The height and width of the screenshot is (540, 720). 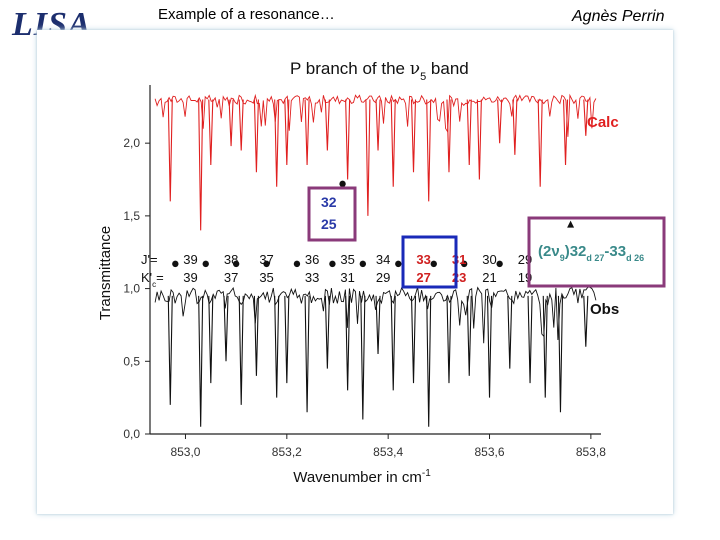 I want to click on j-value-label: 34, so click(x=383, y=259).